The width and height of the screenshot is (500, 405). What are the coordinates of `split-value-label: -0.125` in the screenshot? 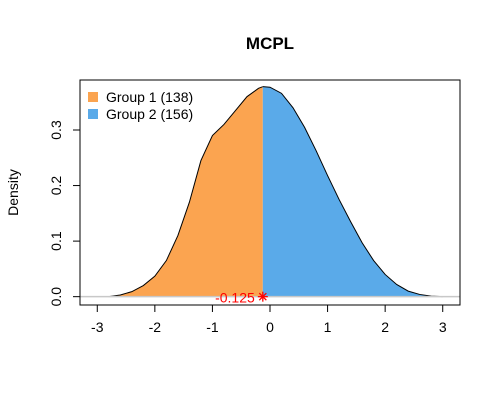 It's located at (235, 298).